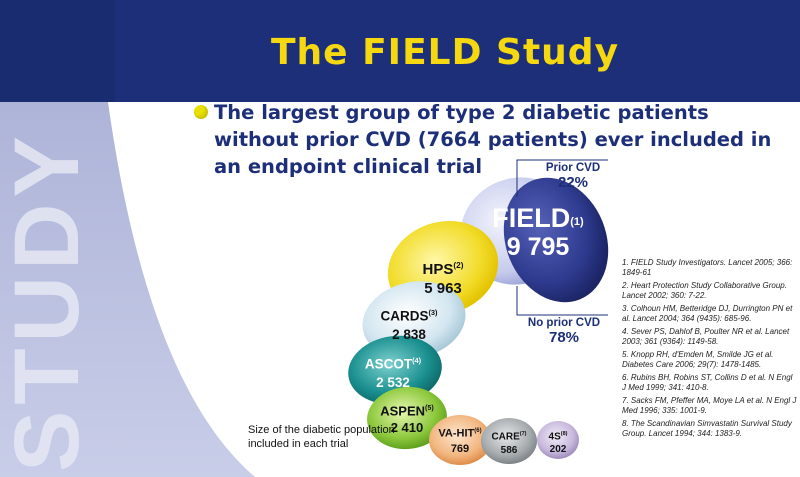 This screenshot has height=477, width=800. What do you see at coordinates (316, 52) in the screenshot?
I see `title-part1: The` at bounding box center [316, 52].